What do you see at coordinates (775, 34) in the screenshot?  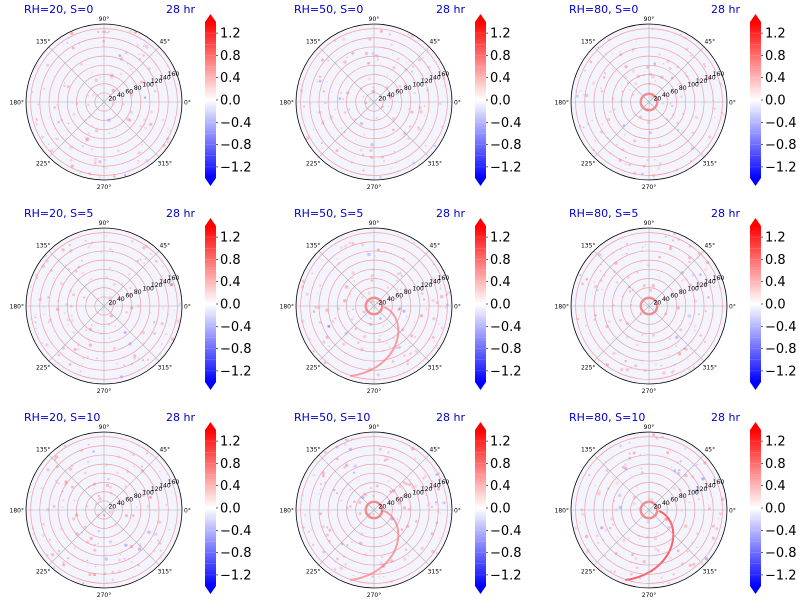 I see `colorbar-tick-label: 1.2` at bounding box center [775, 34].